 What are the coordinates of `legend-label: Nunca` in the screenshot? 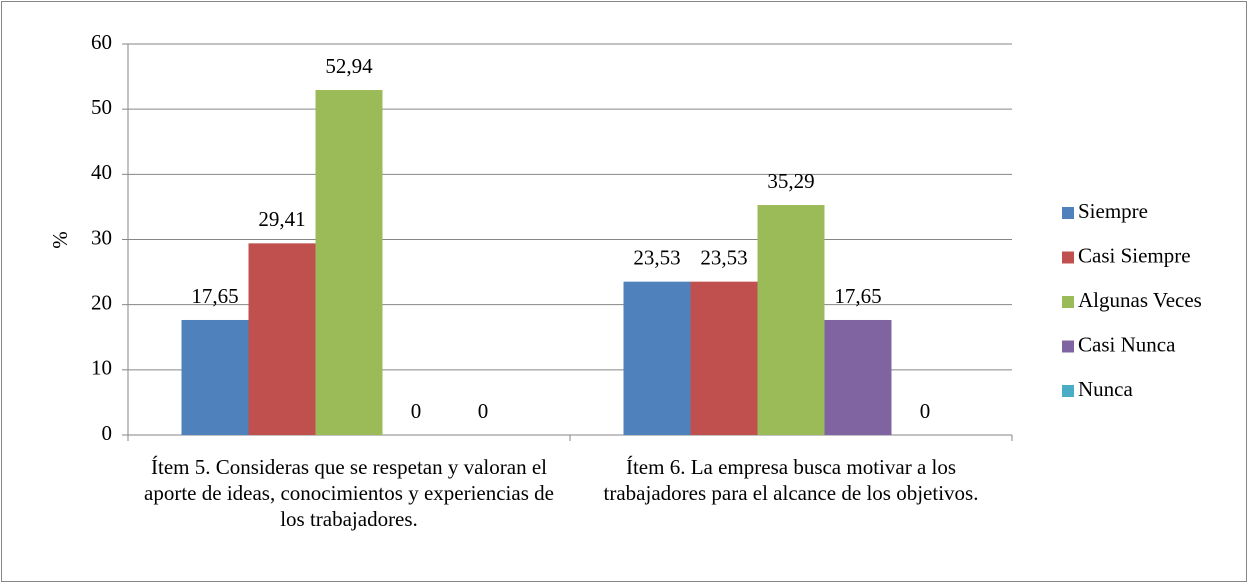 It's located at (1105, 389).